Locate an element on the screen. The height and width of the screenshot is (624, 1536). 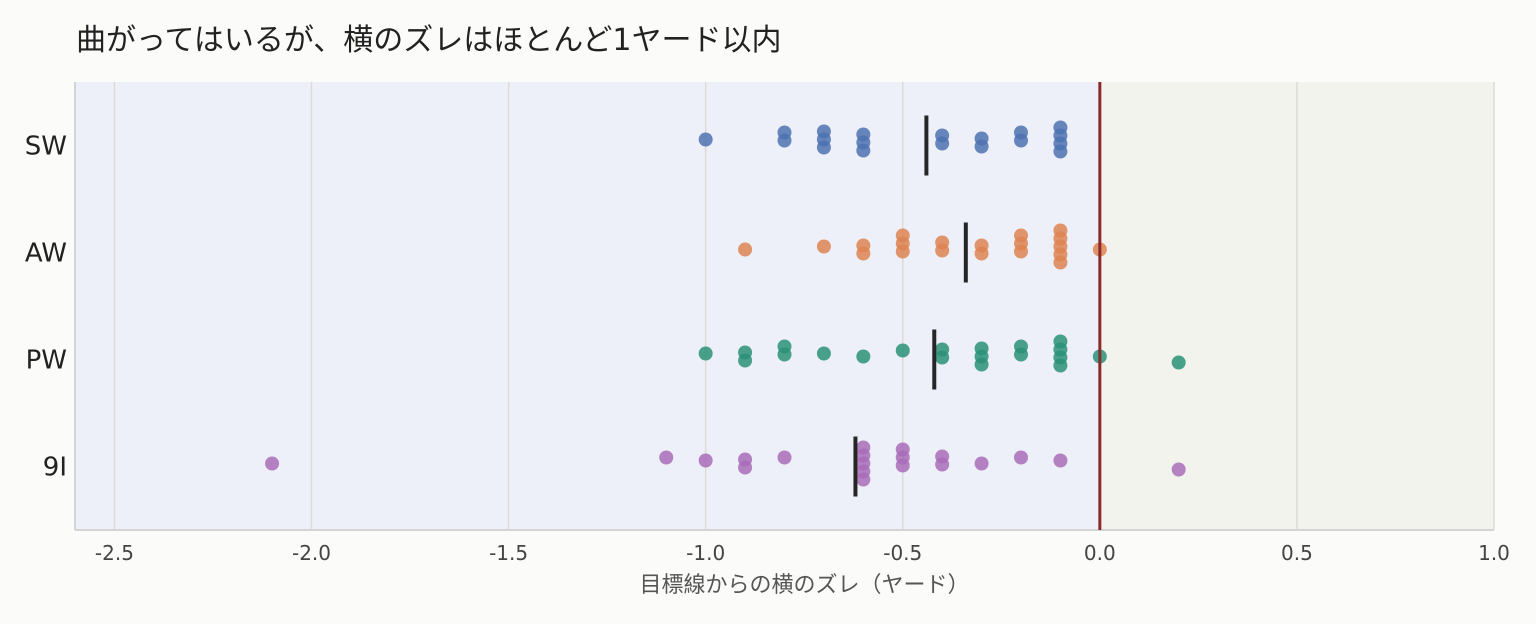
category-label: PW is located at coordinates (46, 361).